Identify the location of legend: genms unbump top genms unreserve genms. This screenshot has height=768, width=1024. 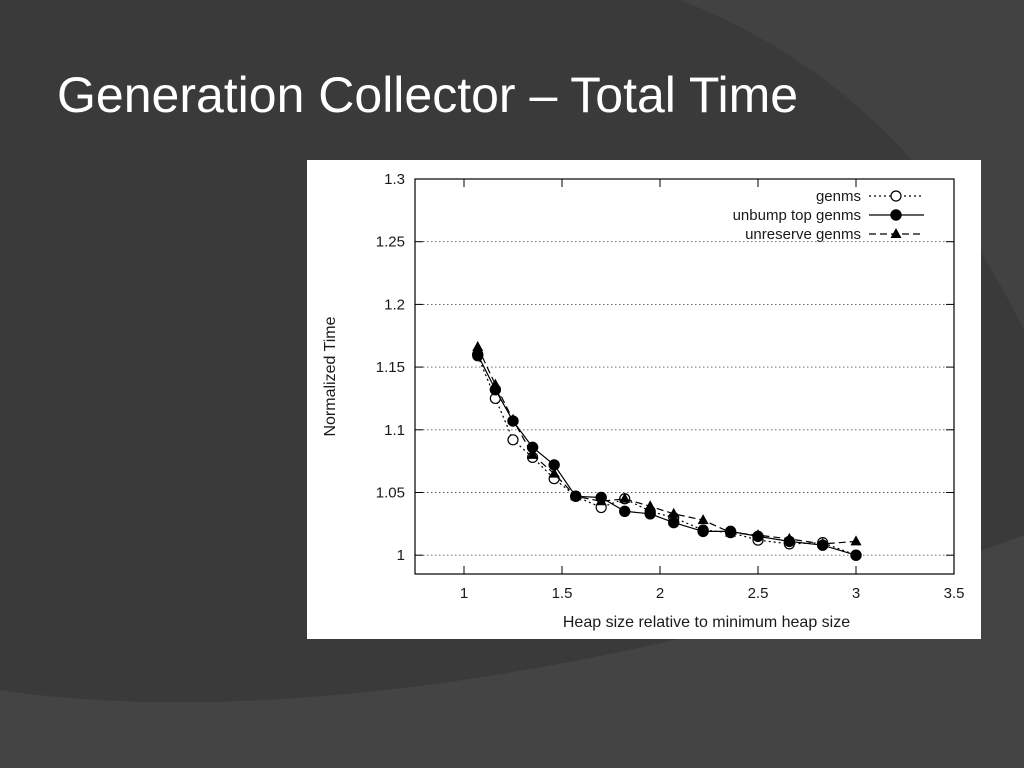
(828, 215).